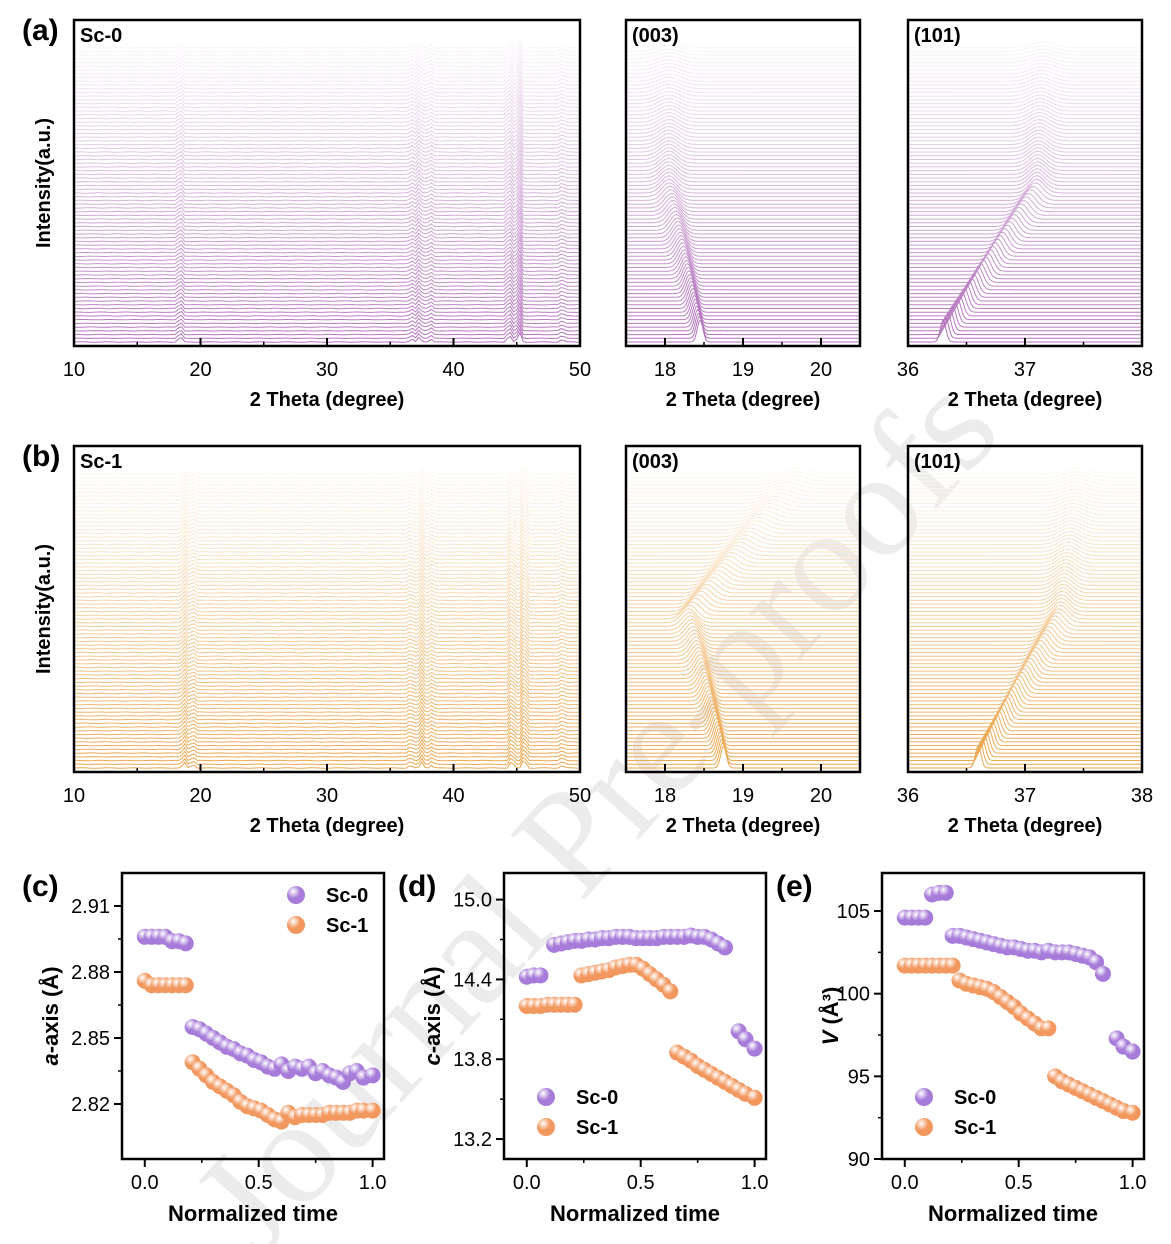 This screenshot has width=1171, height=1244. I want to click on x-tick-label: 30, so click(327, 370).